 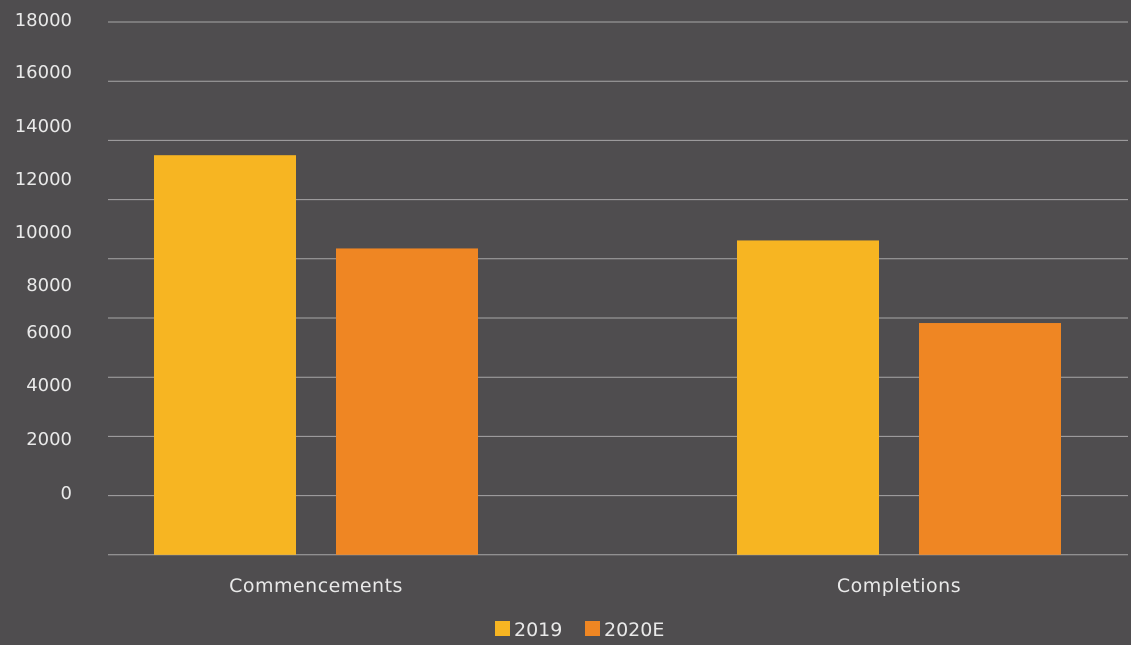 What do you see at coordinates (538, 630) in the screenshot?
I see `legend-label: 2019` at bounding box center [538, 630].